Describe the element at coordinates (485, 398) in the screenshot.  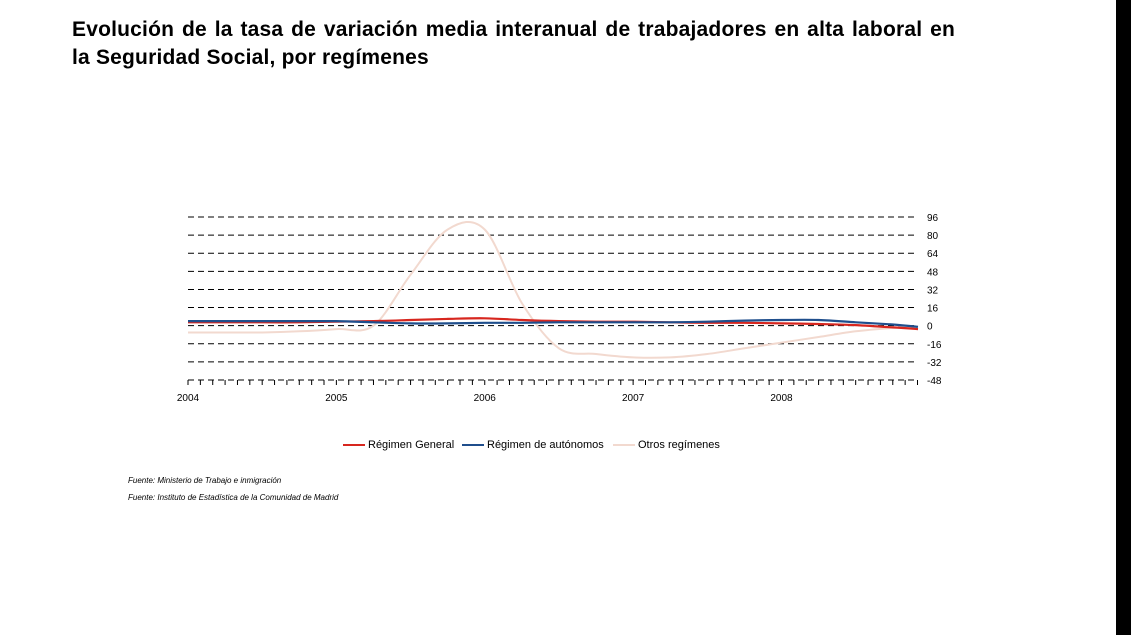
I see `x-tick-label: 2006` at that location.